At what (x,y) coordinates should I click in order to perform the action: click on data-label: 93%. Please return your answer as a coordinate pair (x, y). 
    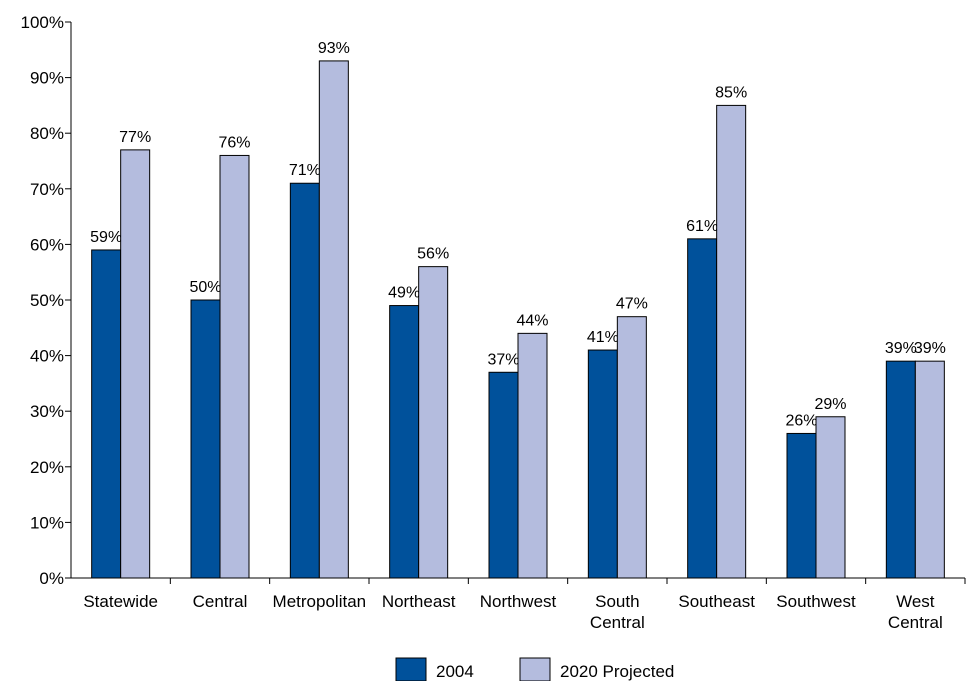
    Looking at the image, I should click on (334, 48).